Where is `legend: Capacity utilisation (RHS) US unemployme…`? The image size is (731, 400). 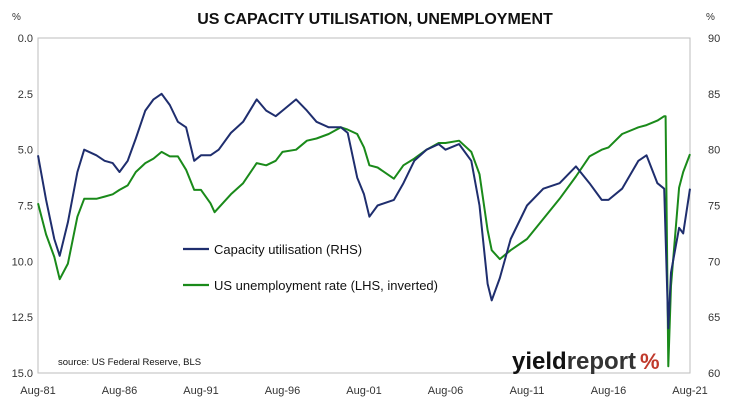
legend: Capacity utilisation (RHS) US unemployme… is located at coordinates (310, 267).